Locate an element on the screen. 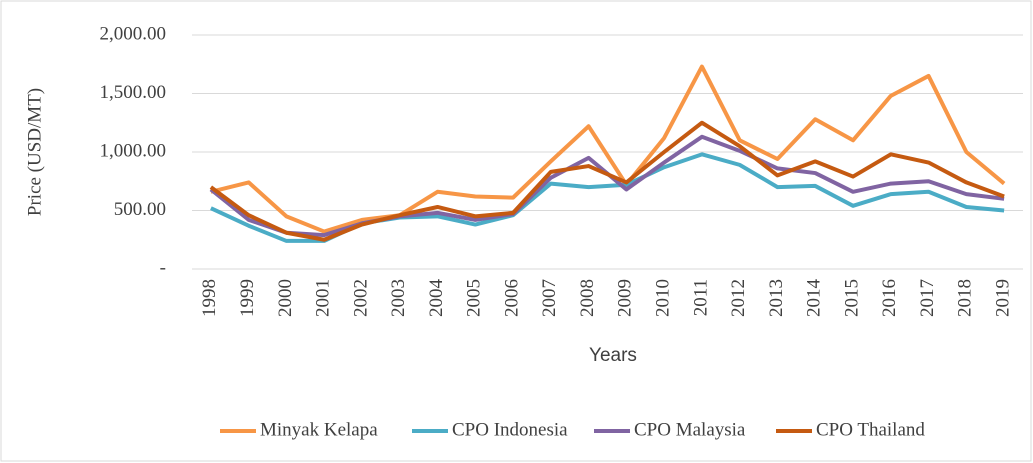 The height and width of the screenshot is (463, 1033). y-tick-label: 2,000.00 is located at coordinates (133, 33).